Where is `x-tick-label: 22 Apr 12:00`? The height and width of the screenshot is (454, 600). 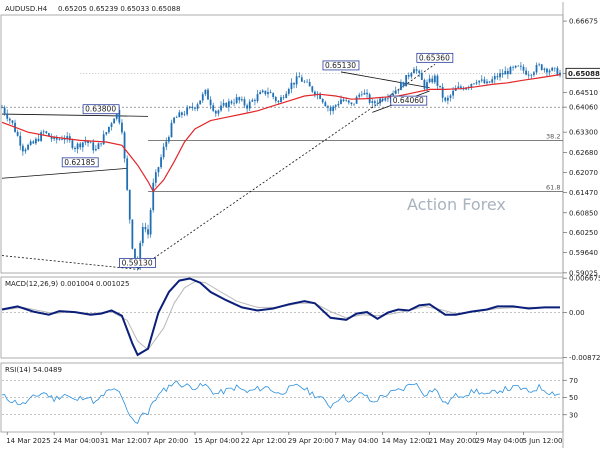 x-tick-label: 22 Apr 12:00 is located at coordinates (264, 441).